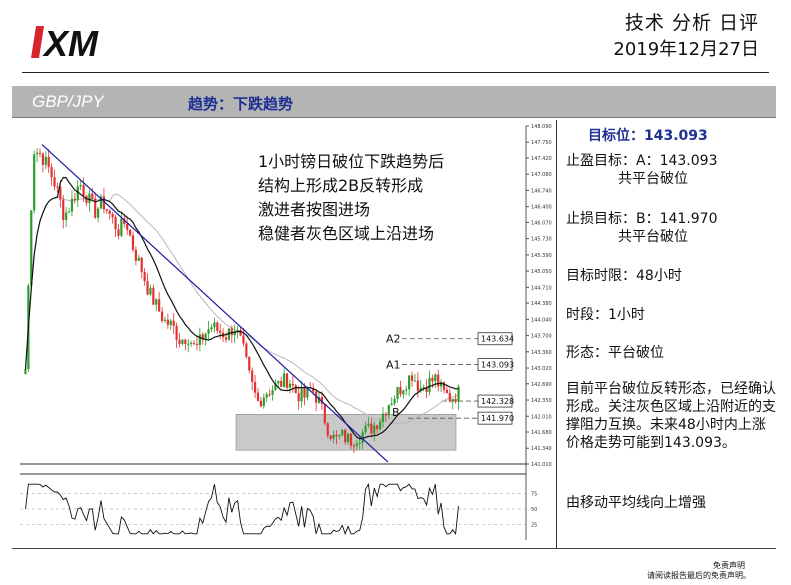 This screenshot has height=585, width=791. Describe the element at coordinates (394, 548) in the screenshot. I see `bottom-divider` at that location.